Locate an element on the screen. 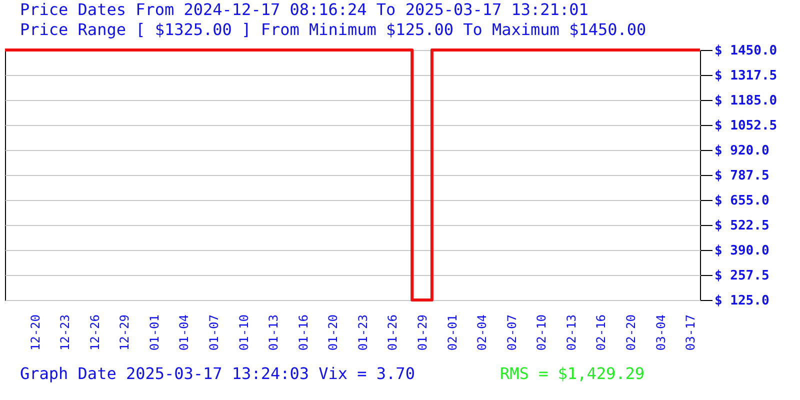  y-tick-label: $ 1185.0 is located at coordinates (746, 101).